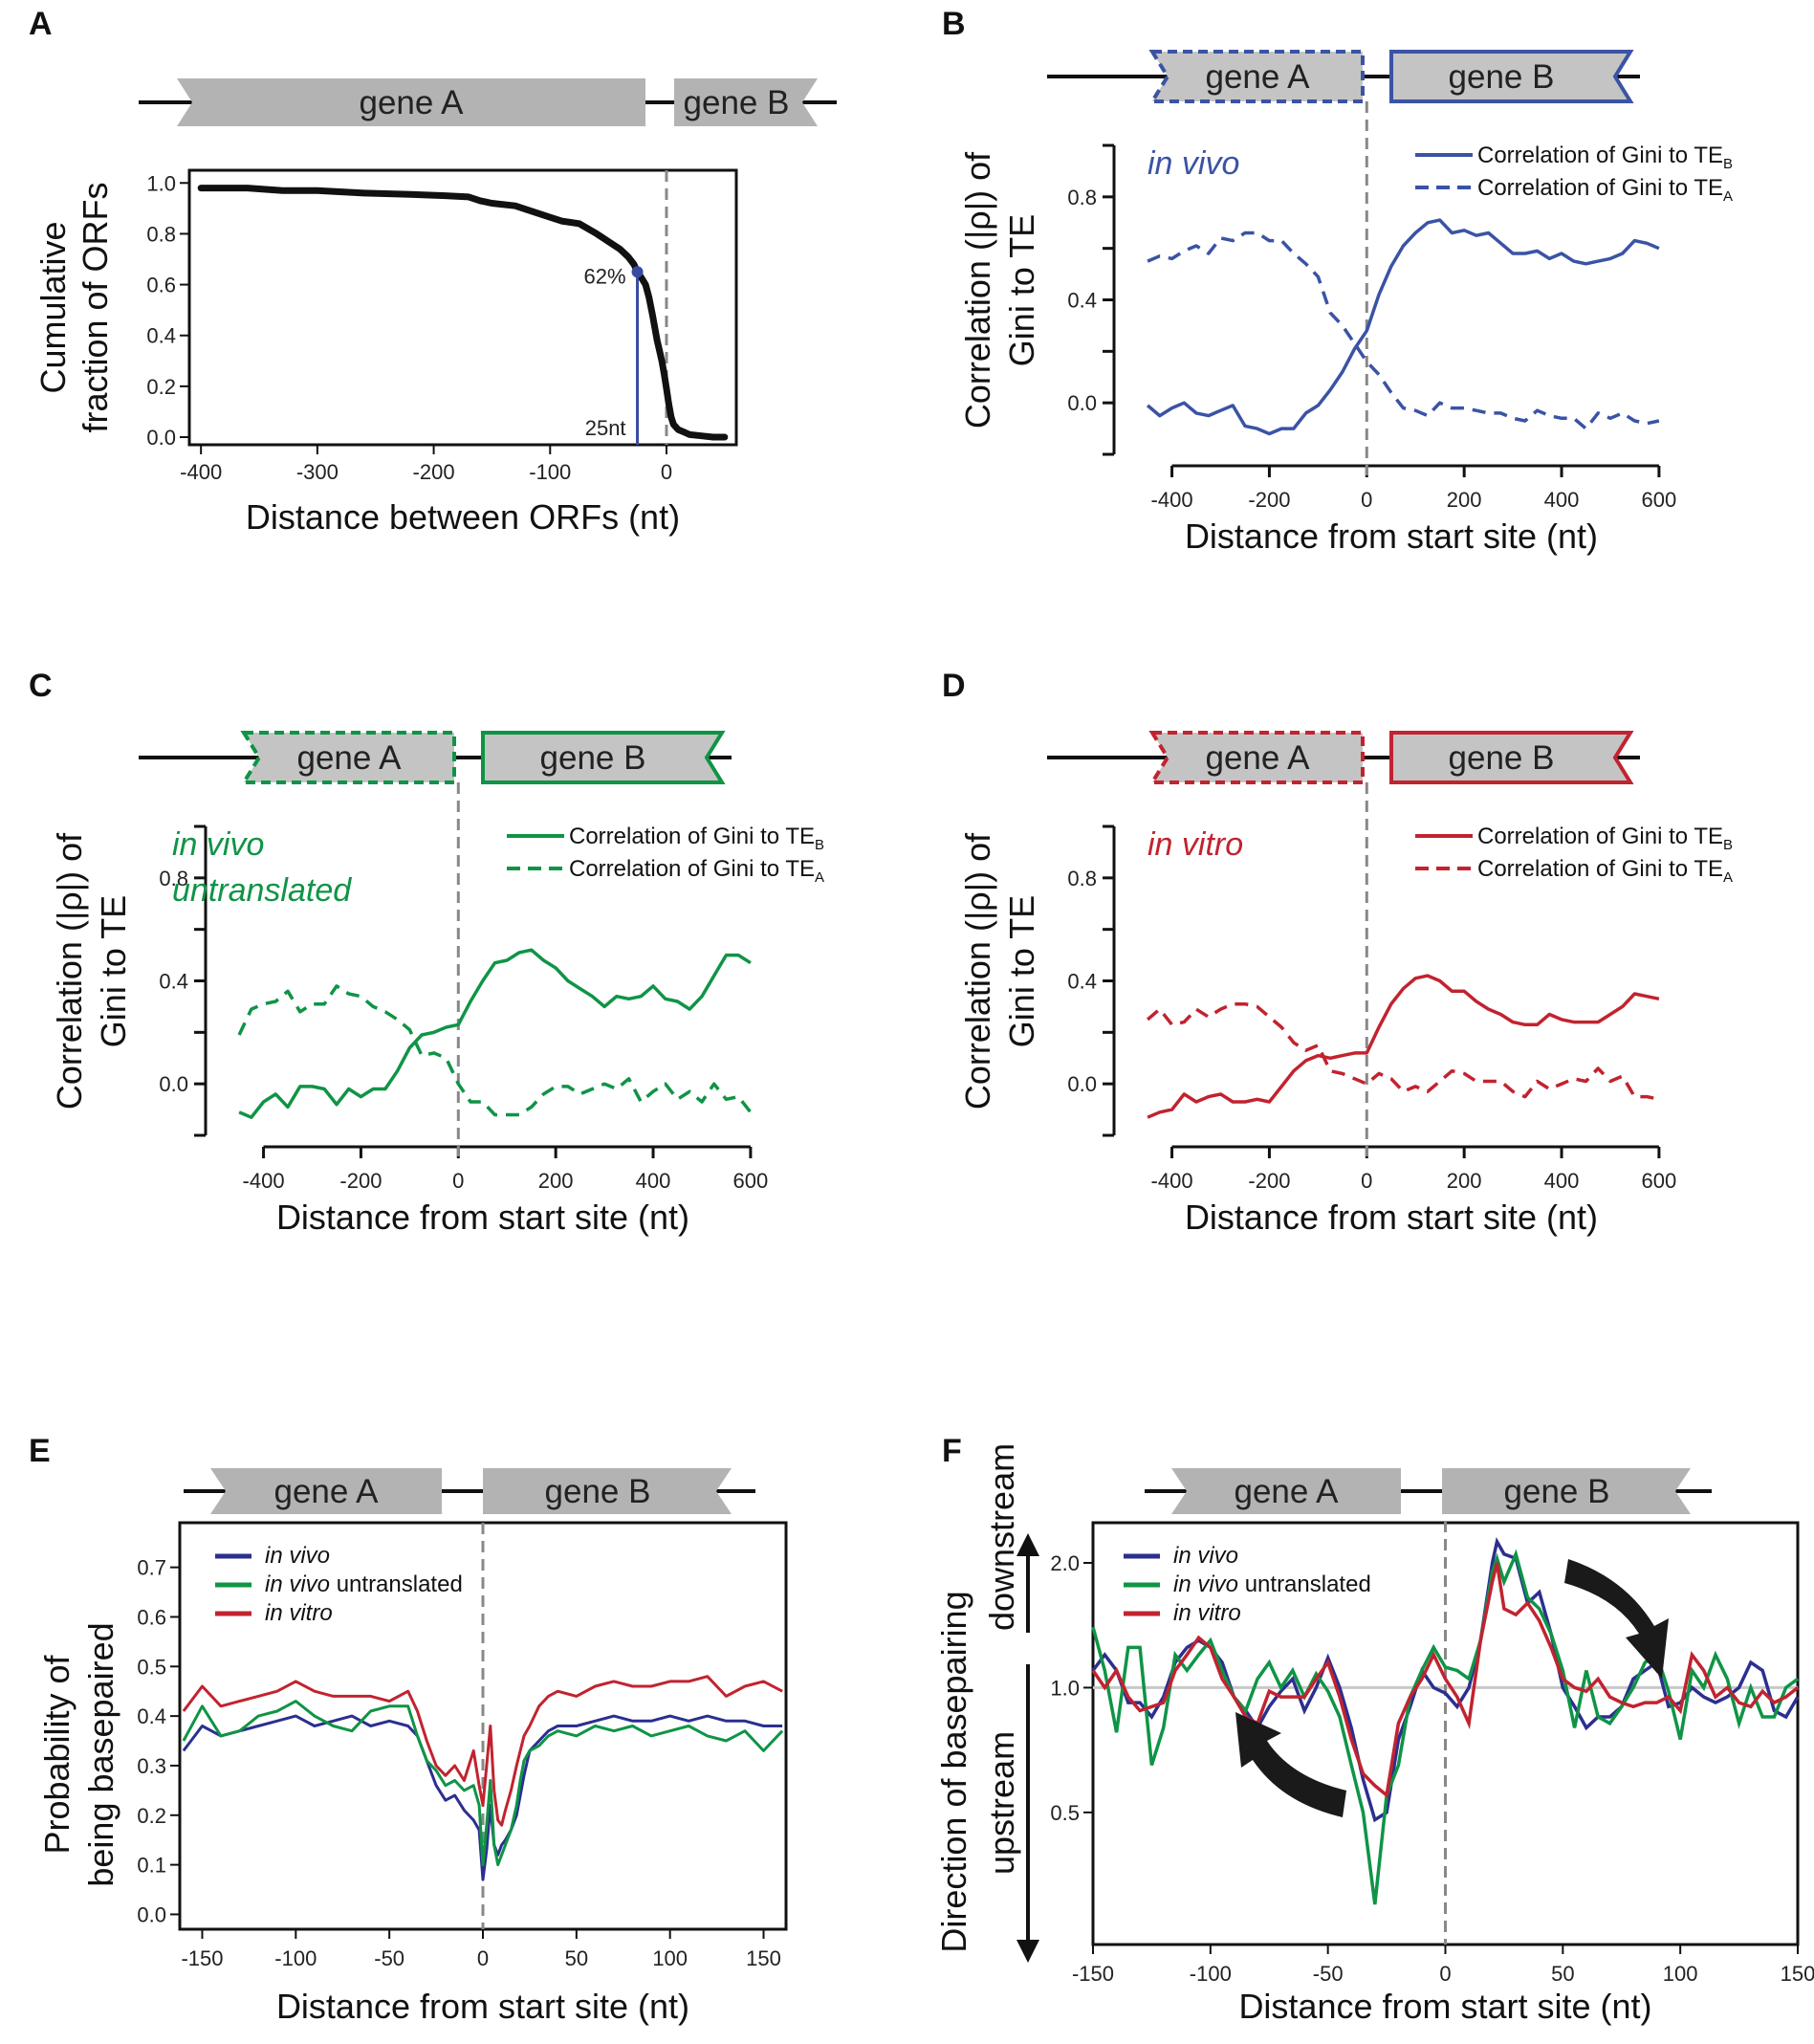 Image resolution: width=1814 pixels, height=2044 pixels. I want to click on y-tick-label: 0.5, so click(1065, 1813).